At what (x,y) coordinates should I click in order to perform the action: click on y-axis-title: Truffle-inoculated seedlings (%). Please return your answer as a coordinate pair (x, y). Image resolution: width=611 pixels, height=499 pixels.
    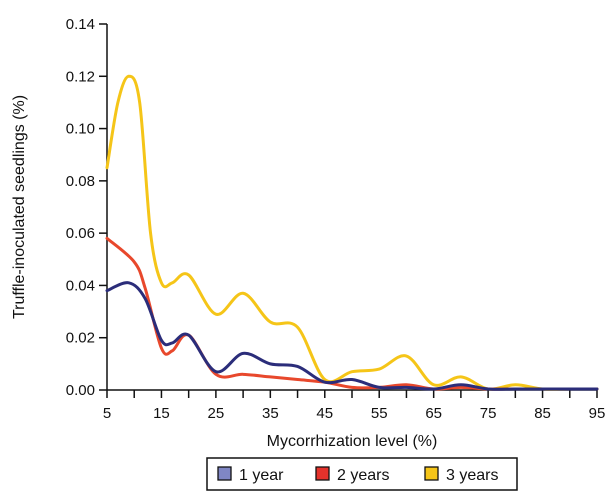
    Looking at the image, I should click on (19, 207).